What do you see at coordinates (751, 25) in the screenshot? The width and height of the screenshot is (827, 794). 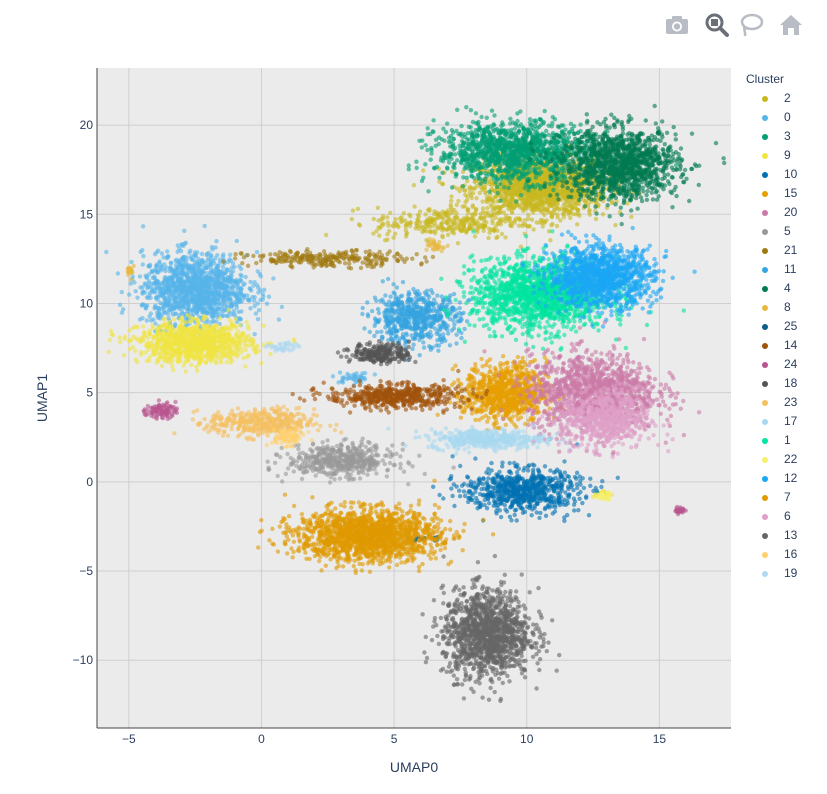 I see `lasso-button` at bounding box center [751, 25].